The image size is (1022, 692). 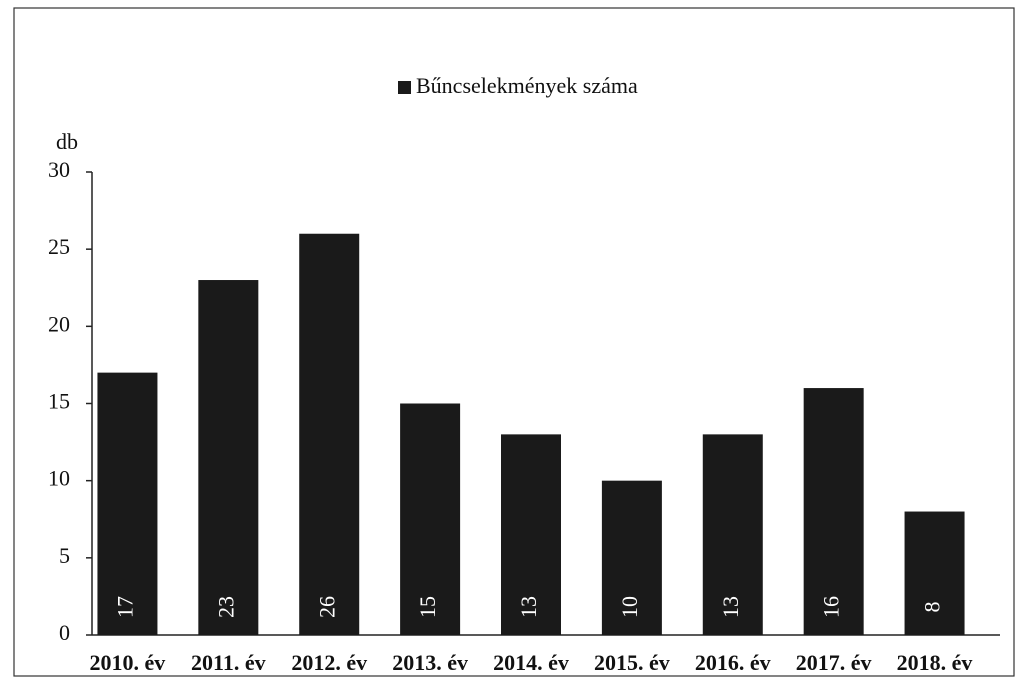 I want to click on x-tick-label: 2016. év, so click(x=733, y=662).